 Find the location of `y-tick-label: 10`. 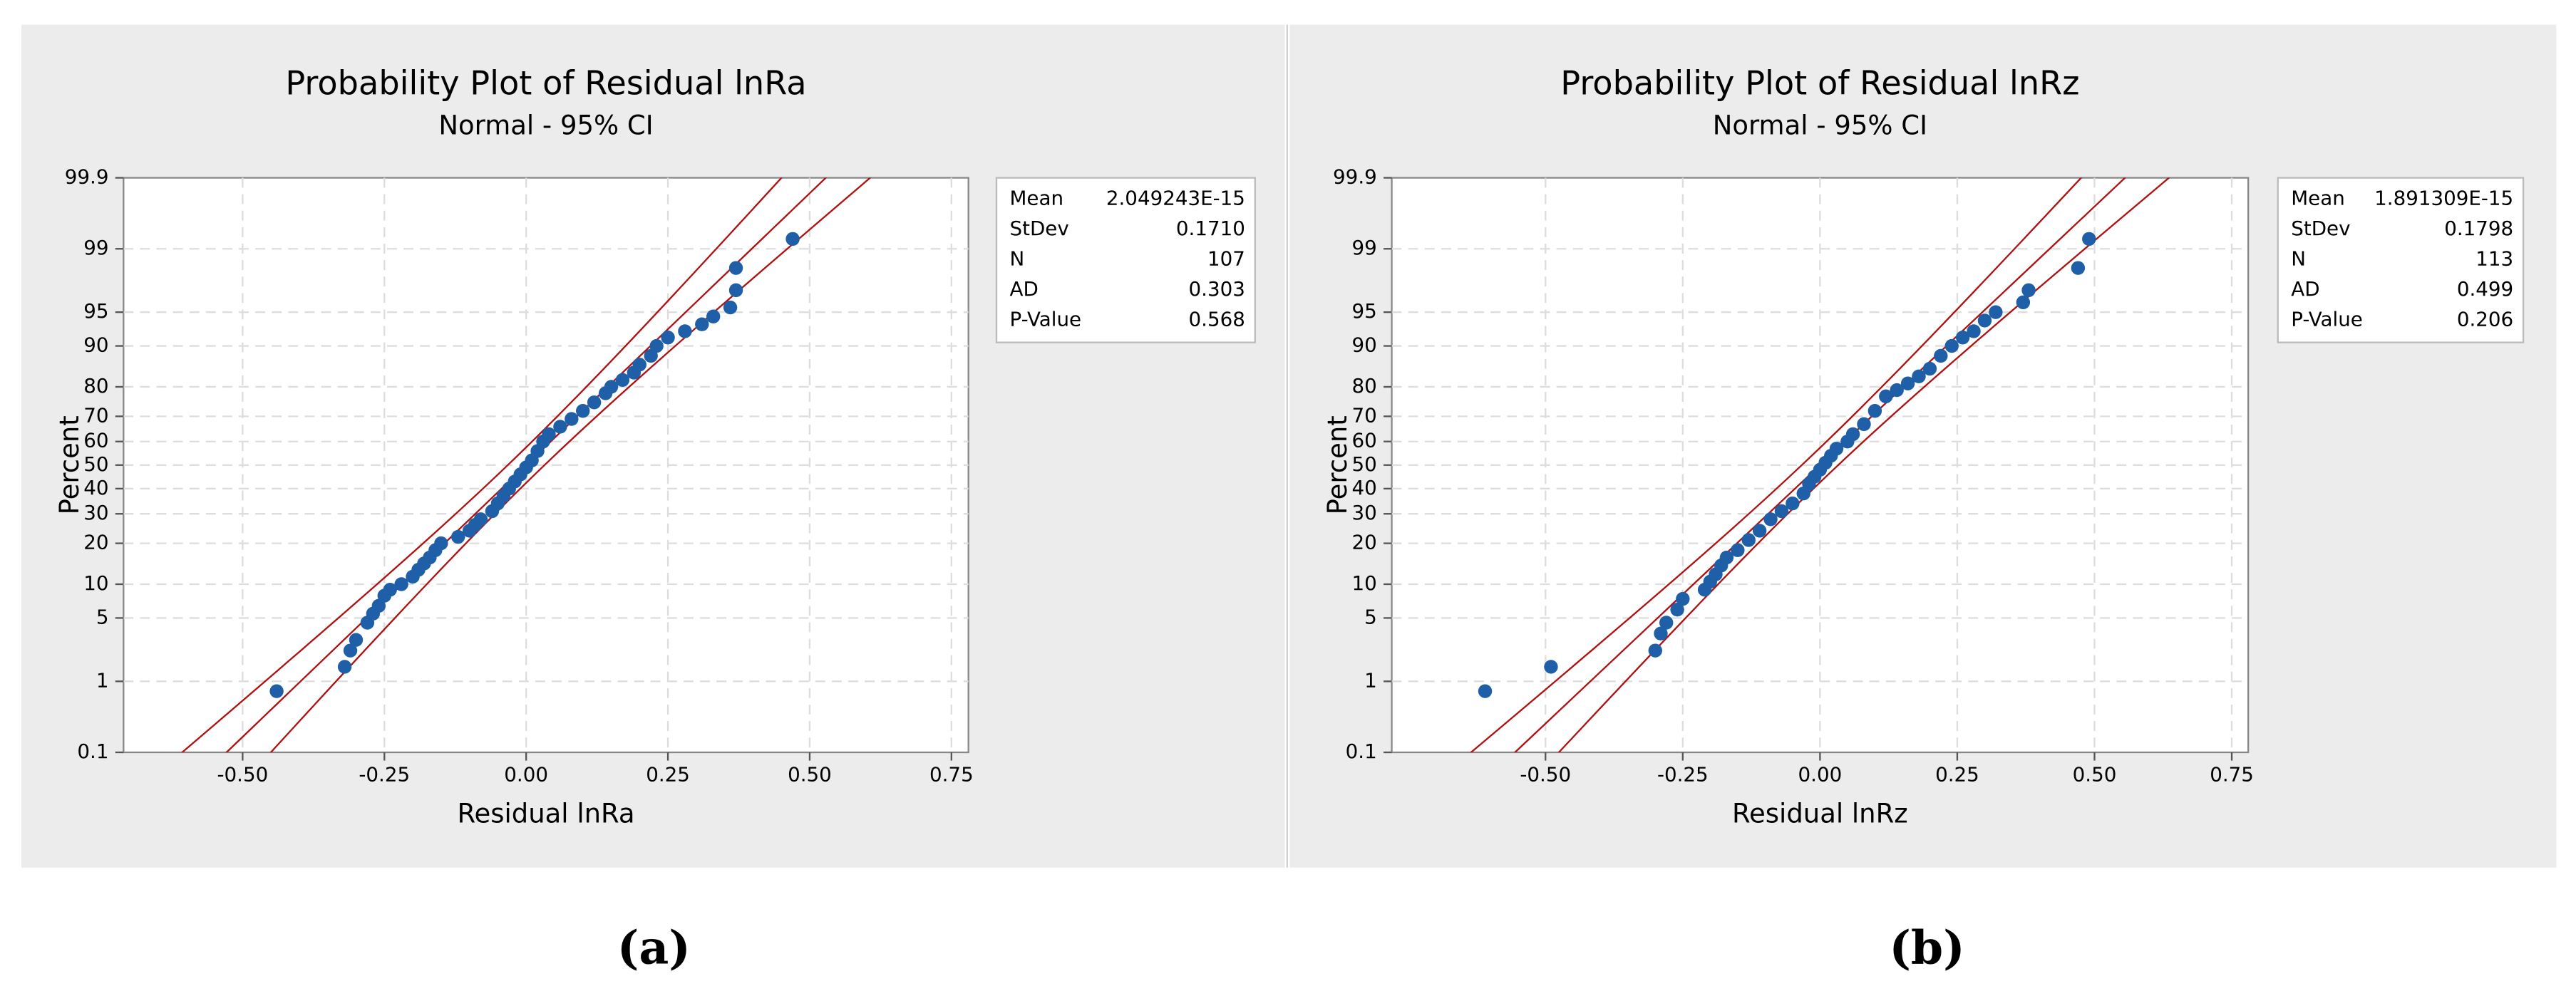

y-tick-label: 10 is located at coordinates (1363, 583).